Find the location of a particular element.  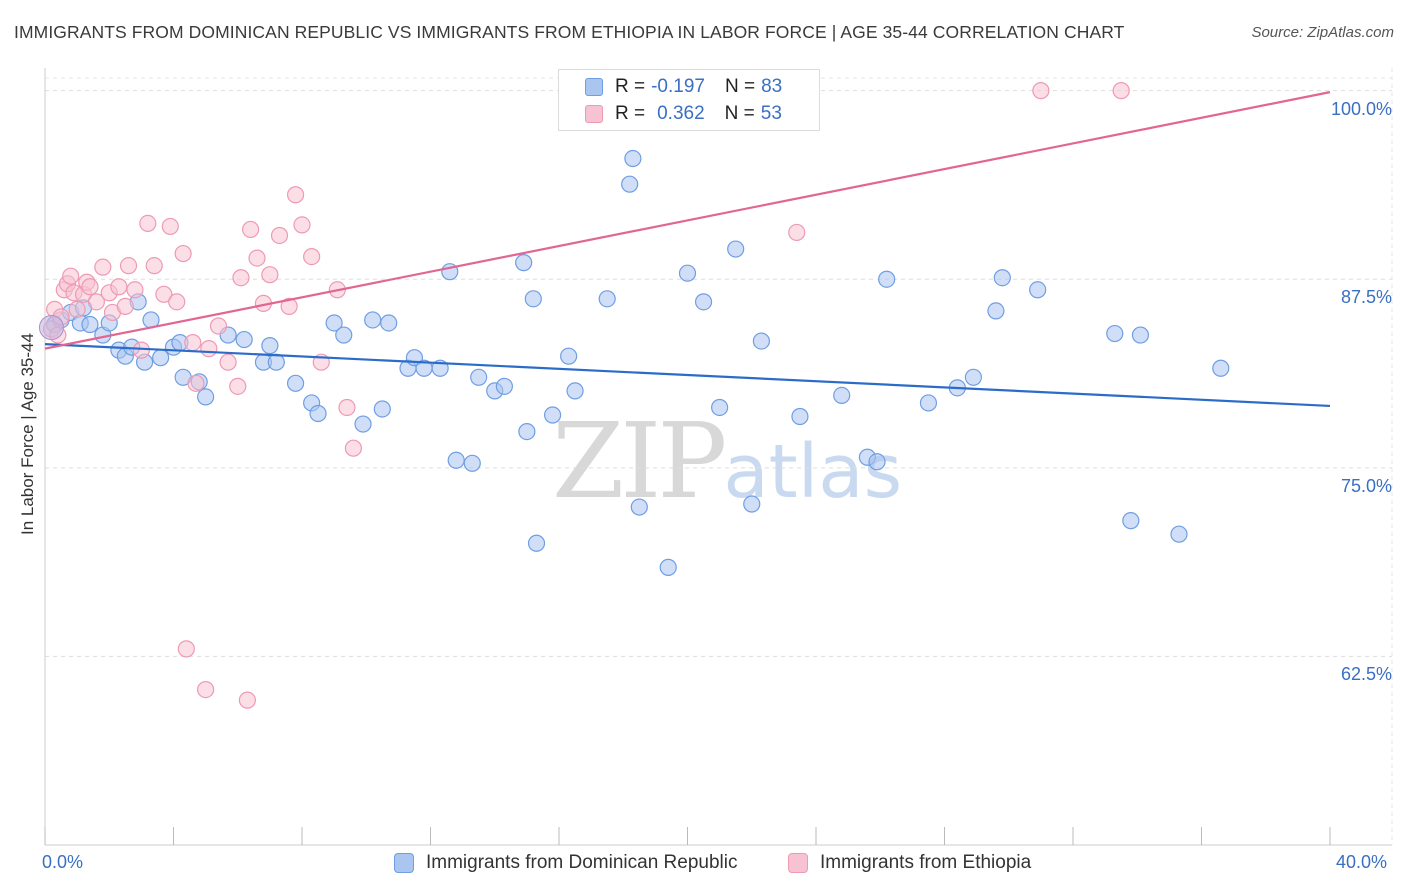

y-axis-label: In Labor Force | Age 35-44 is located at coordinates (27, 434).